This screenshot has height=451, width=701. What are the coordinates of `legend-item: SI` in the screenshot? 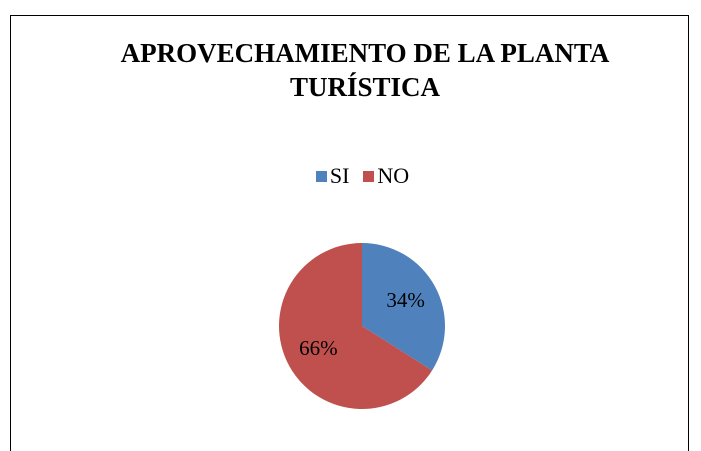 It's located at (332, 176).